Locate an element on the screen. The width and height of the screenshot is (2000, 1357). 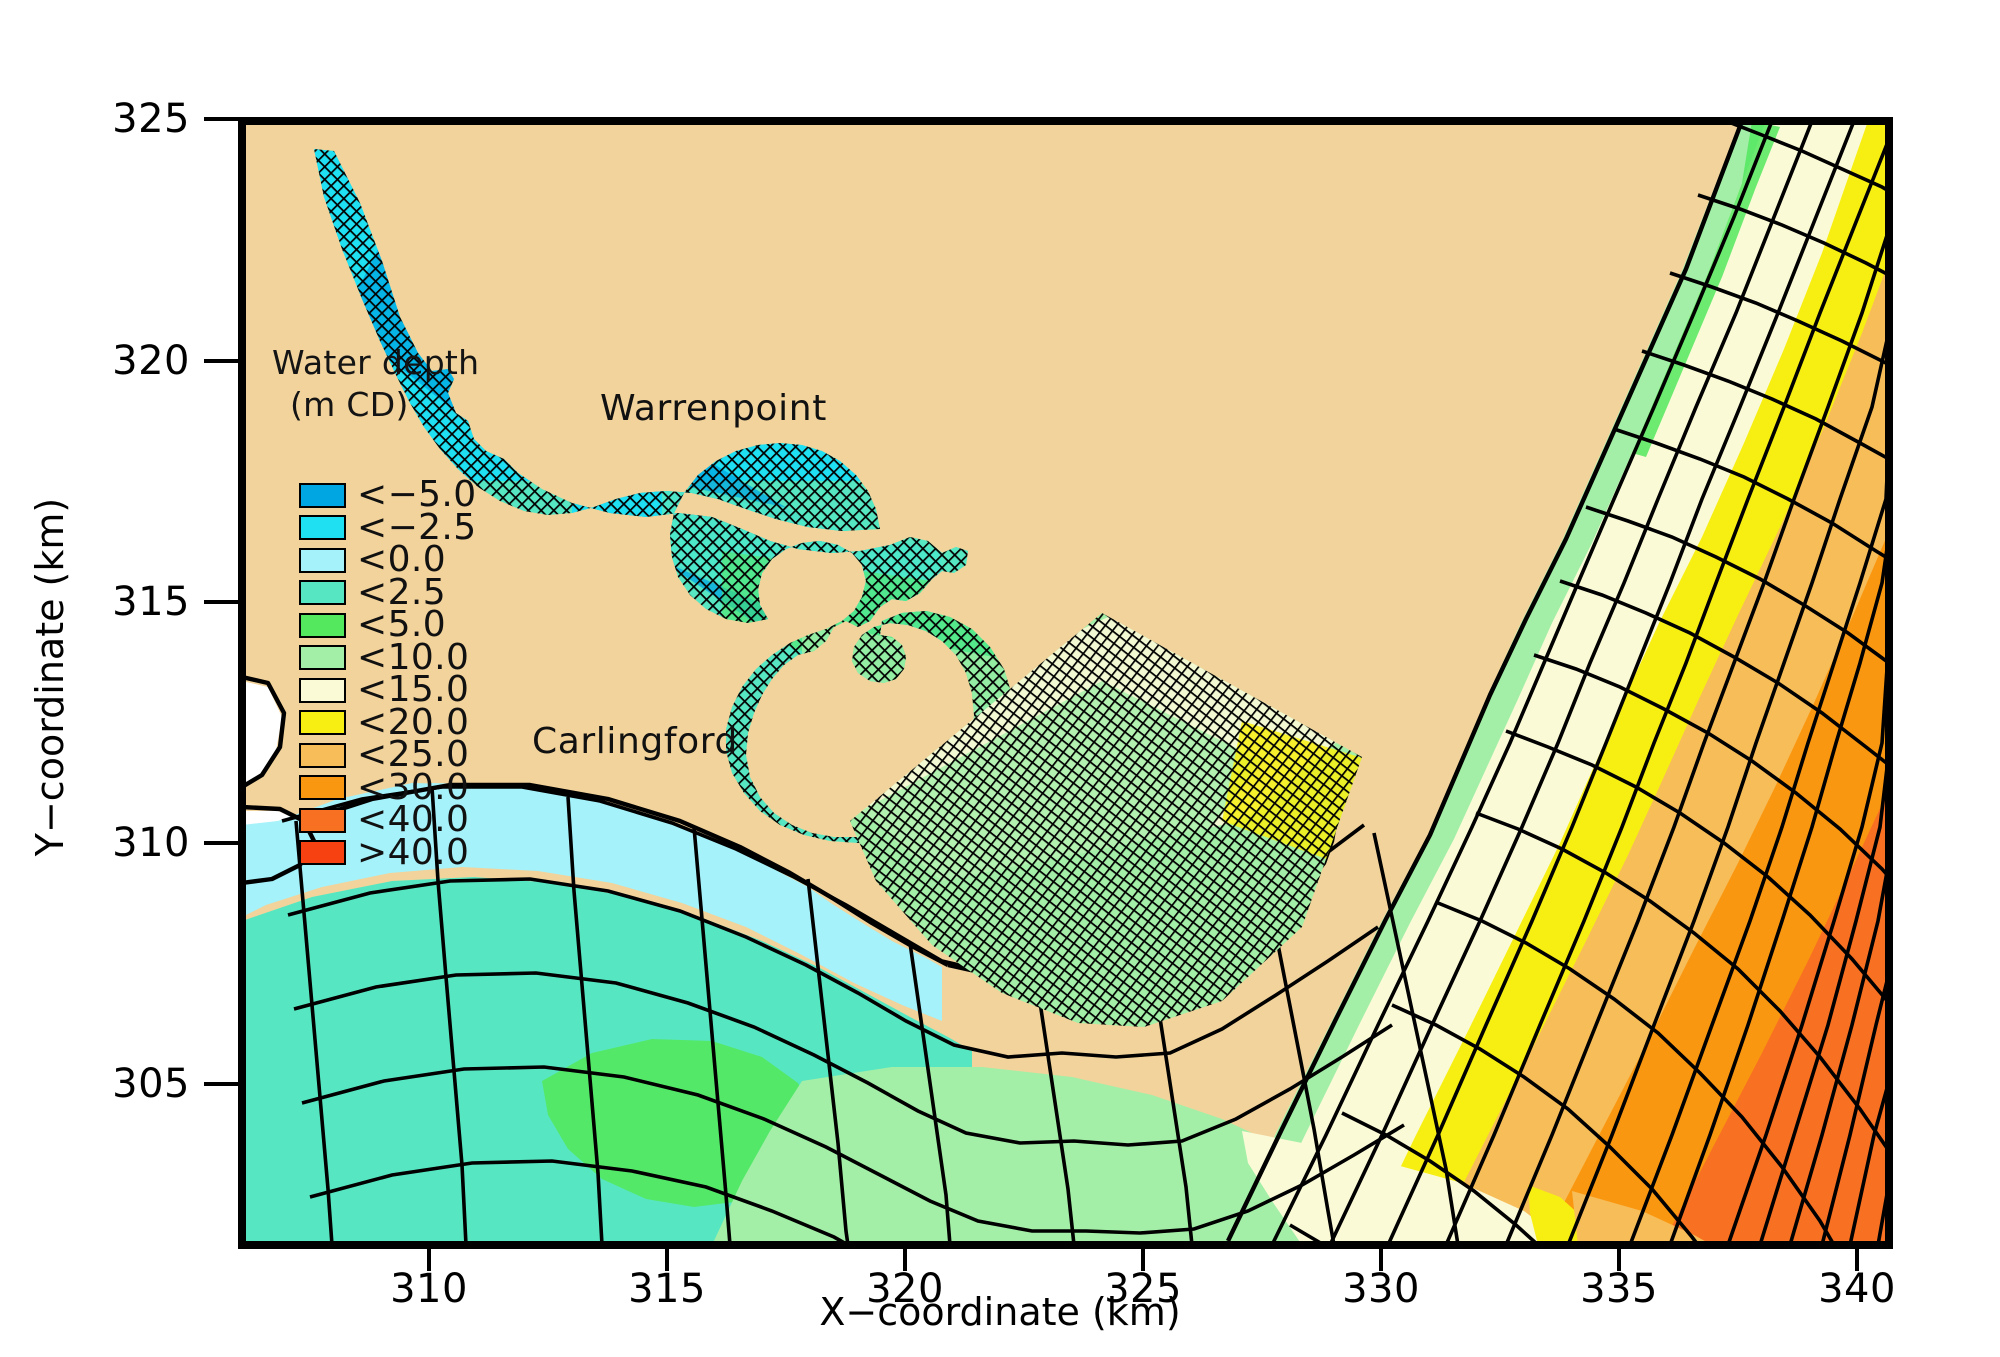
y-axis-title: Y−coordinate (km) is located at coordinates (50, 677).